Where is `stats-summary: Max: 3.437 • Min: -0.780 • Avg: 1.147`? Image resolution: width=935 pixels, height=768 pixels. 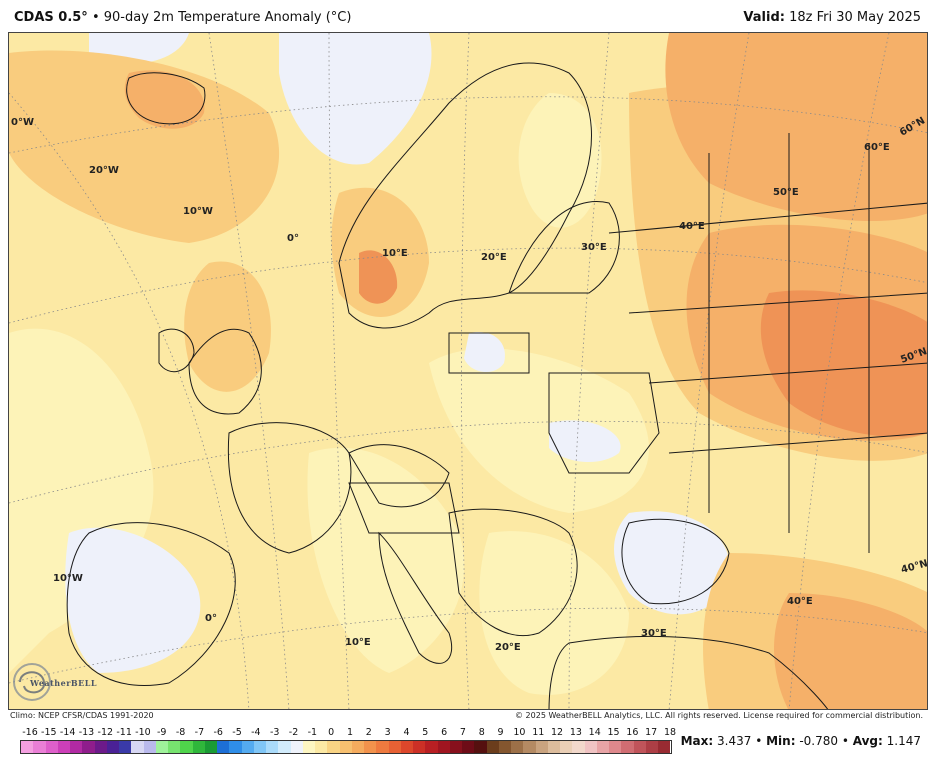 stats-summary: Max: 3.437 • Min: -0.780 • Avg: 1.147 is located at coordinates (801, 741).